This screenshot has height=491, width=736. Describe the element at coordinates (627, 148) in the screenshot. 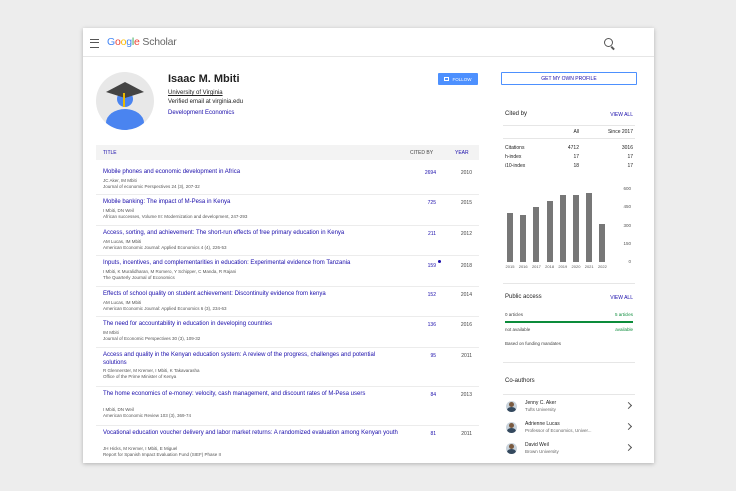

I see `stat-since: 3016` at that location.